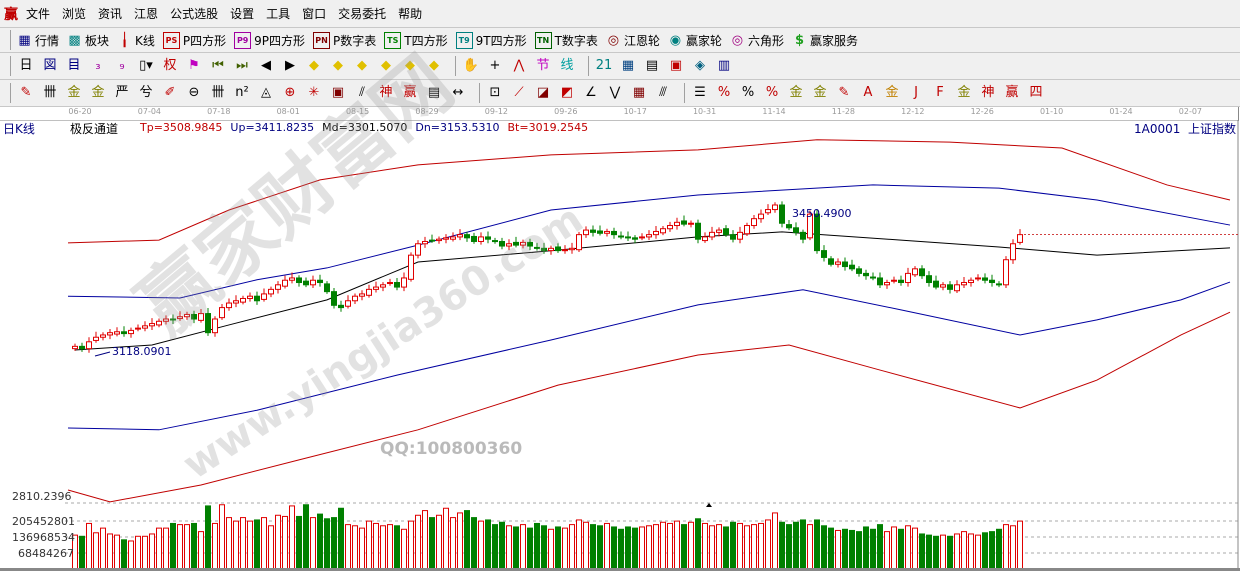  I want to click on shrink-icon: ◆, so click(434, 65).